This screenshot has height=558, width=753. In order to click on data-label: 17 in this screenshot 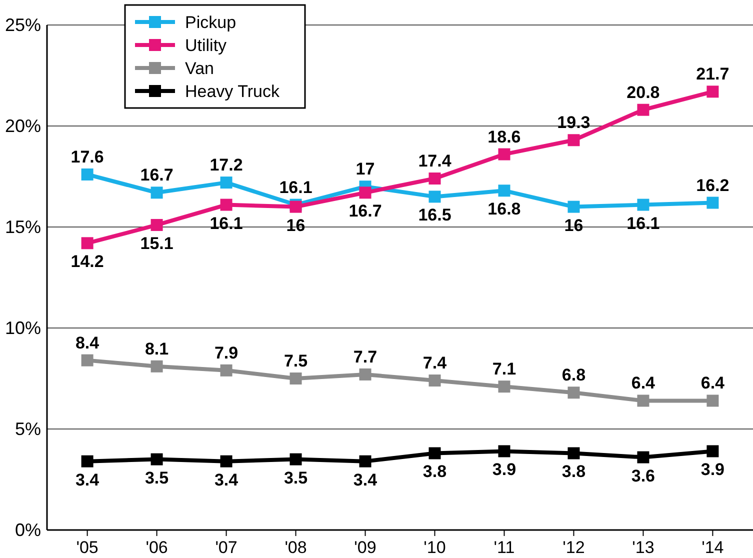, I will do `click(365, 169)`.